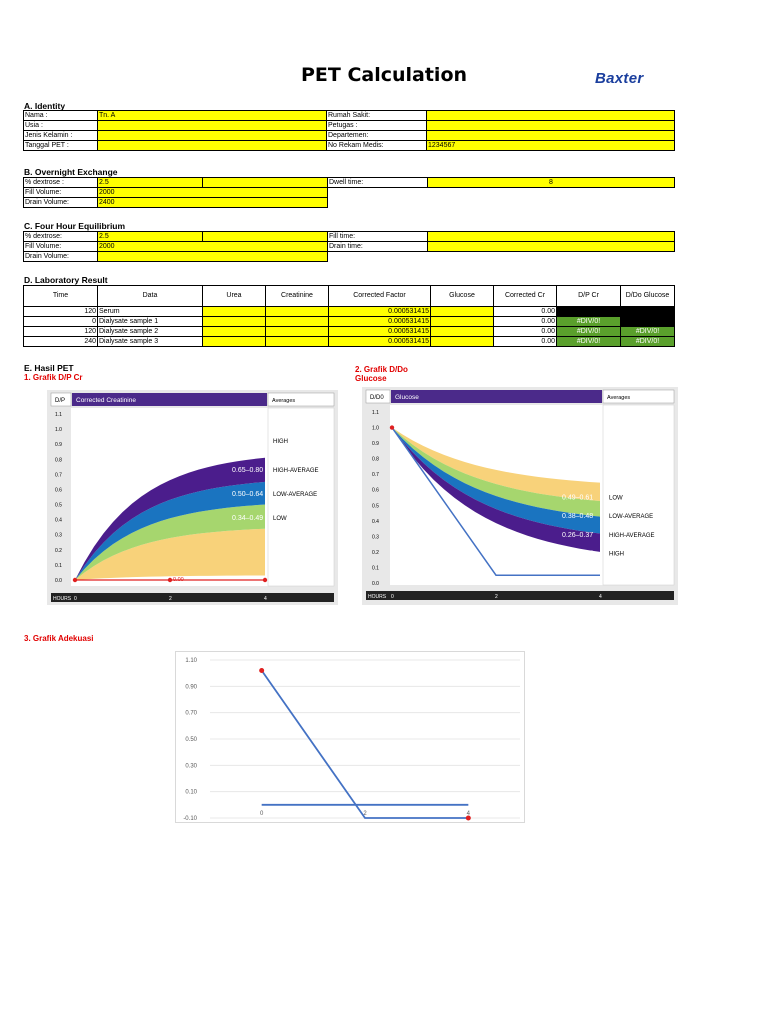 The height and width of the screenshot is (1024, 768). I want to click on dp-band-label: LOW-AVERAGE, so click(295, 495).